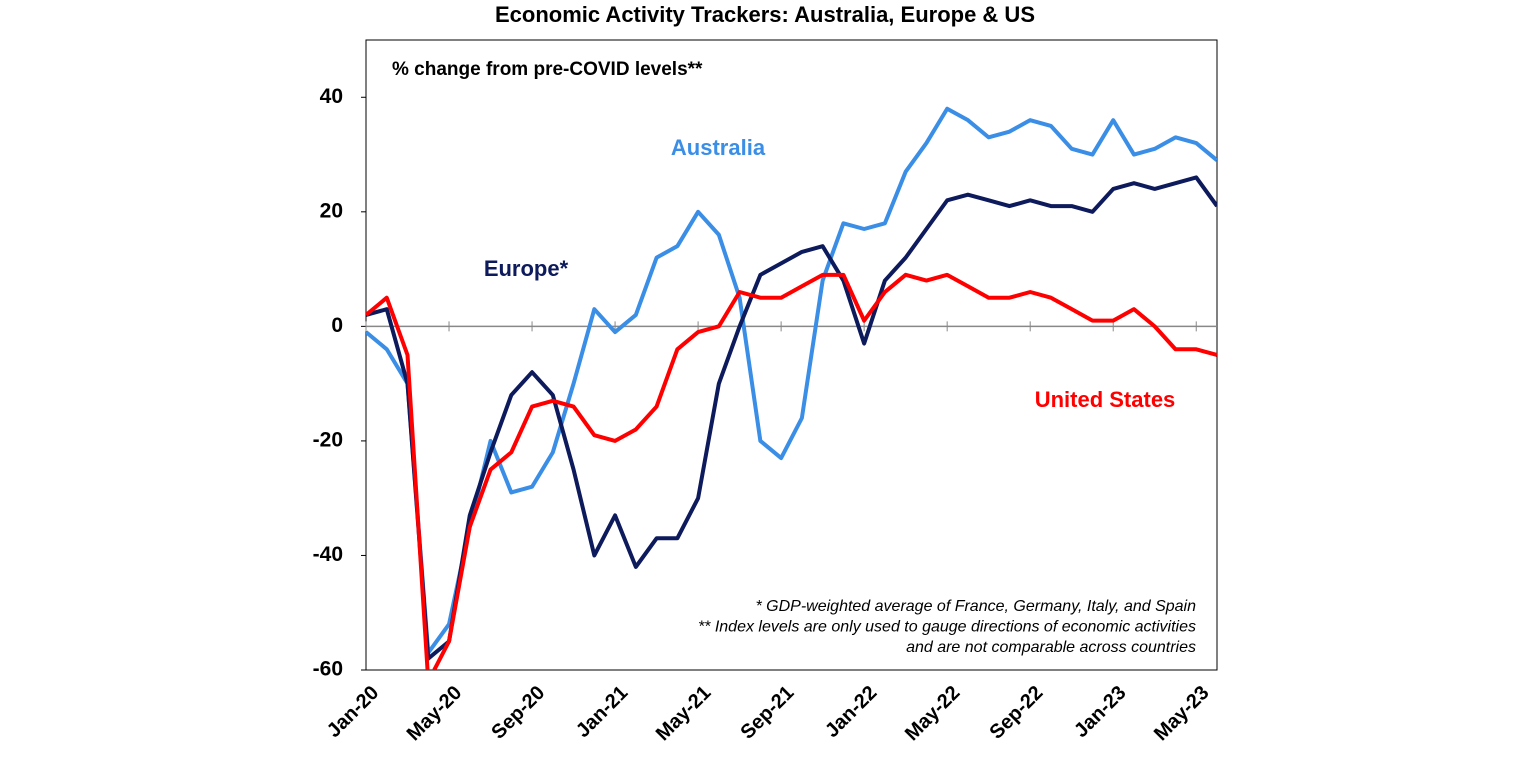  Describe the element at coordinates (328, 554) in the screenshot. I see `y-tick-label: -40` at that location.